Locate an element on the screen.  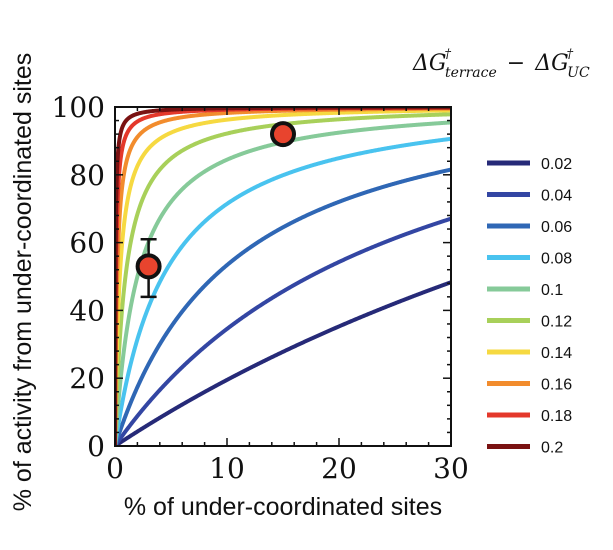
legend-label: 0.06 is located at coordinates (556, 227).